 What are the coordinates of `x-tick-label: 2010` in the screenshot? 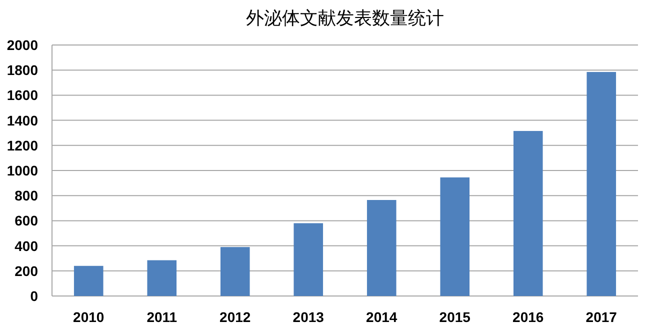 It's located at (88, 317).